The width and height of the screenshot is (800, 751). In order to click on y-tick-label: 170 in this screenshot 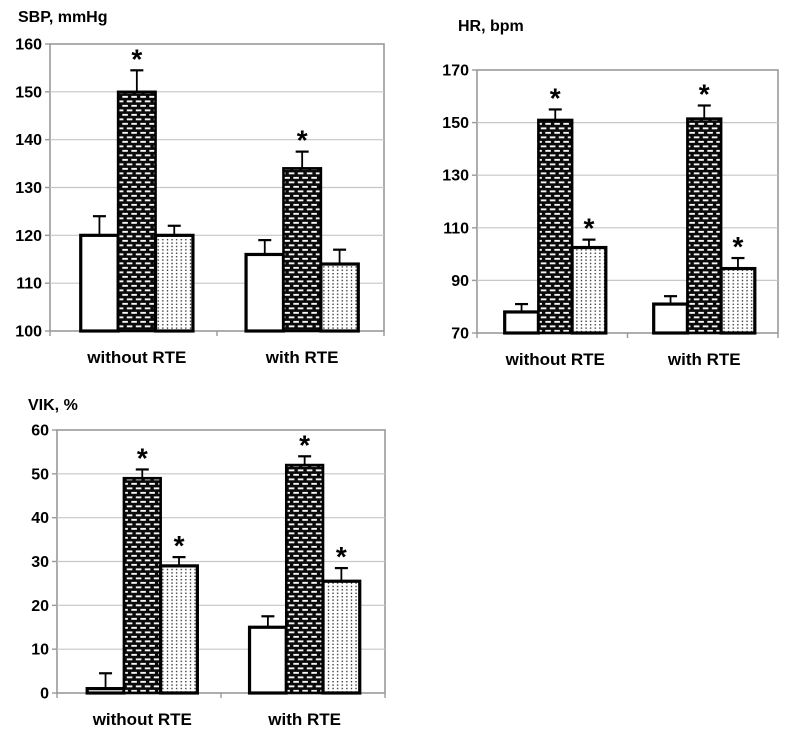, I will do `click(455, 71)`.